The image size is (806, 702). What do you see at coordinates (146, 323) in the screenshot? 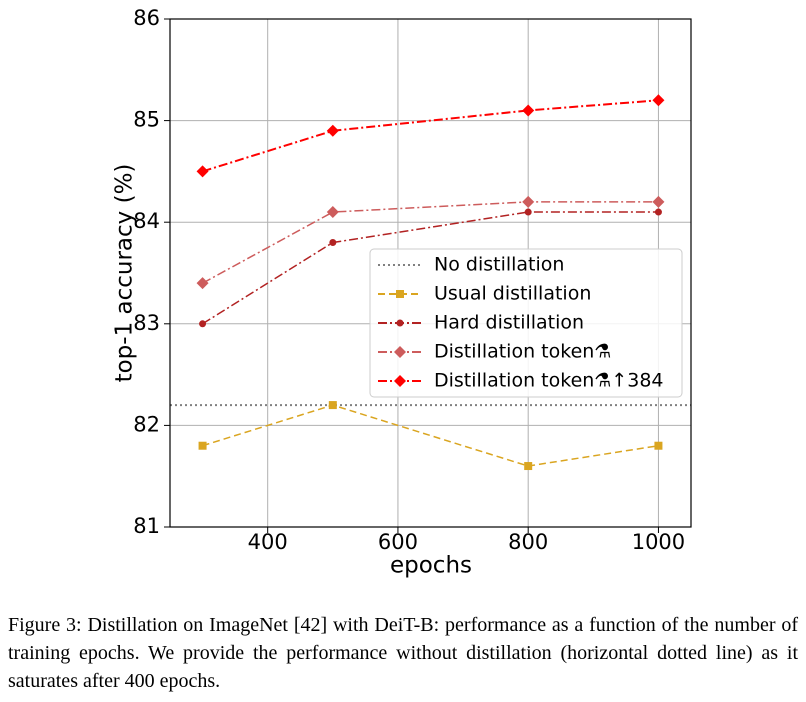
I see `y-tick-label: 83` at bounding box center [146, 323].